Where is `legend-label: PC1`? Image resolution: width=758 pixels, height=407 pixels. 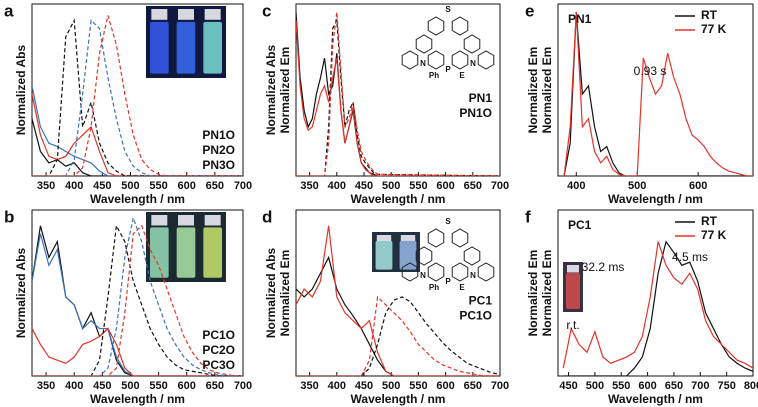 legend-label: PC1 is located at coordinates (481, 300).